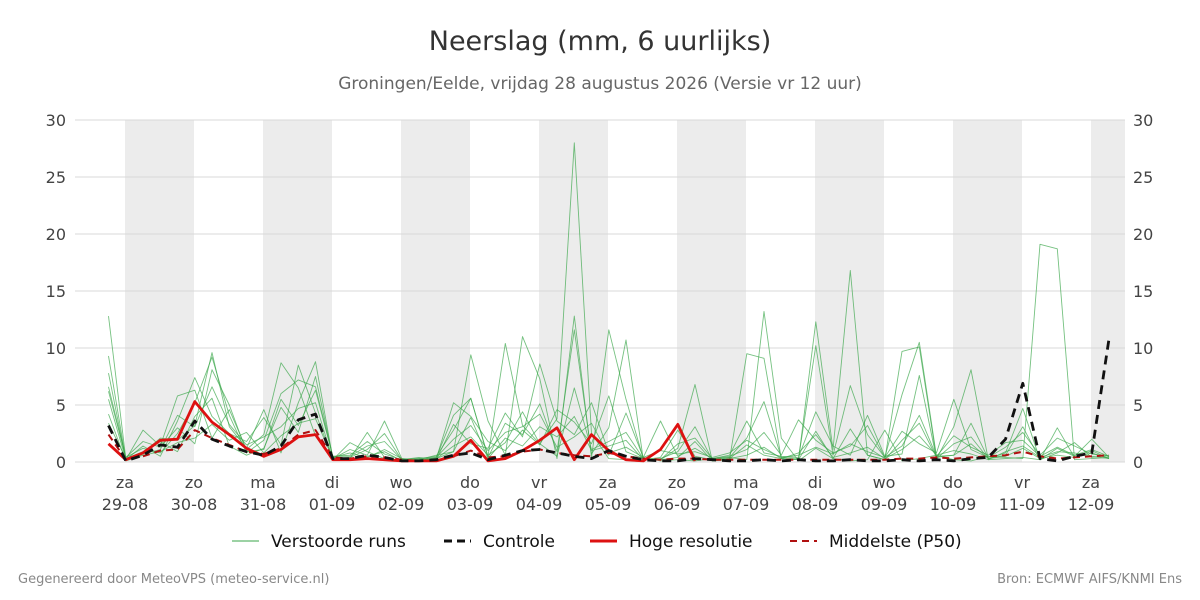 This screenshot has height=600, width=1200. What do you see at coordinates (608, 504) in the screenshot?
I see `x-tick-date: 05-09` at bounding box center [608, 504].